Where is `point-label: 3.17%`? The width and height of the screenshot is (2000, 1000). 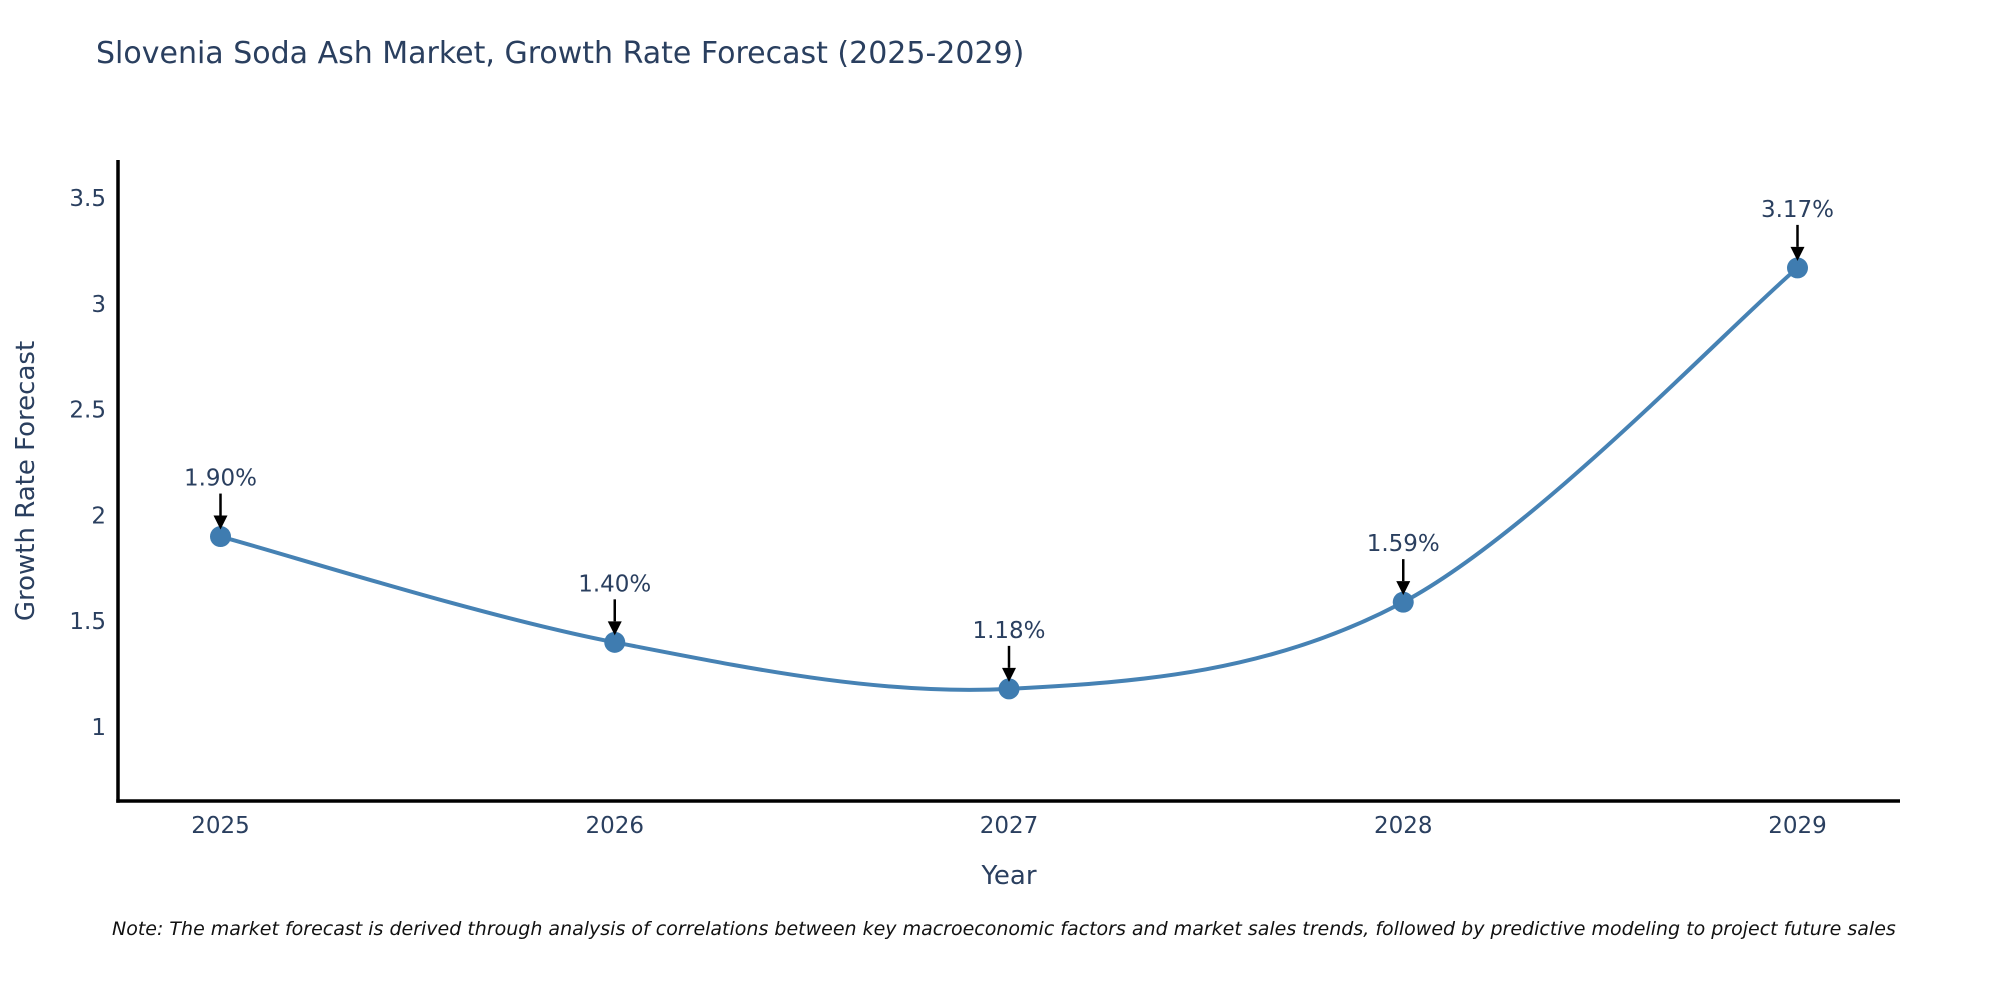 point-label: 3.17% is located at coordinates (1797, 210).